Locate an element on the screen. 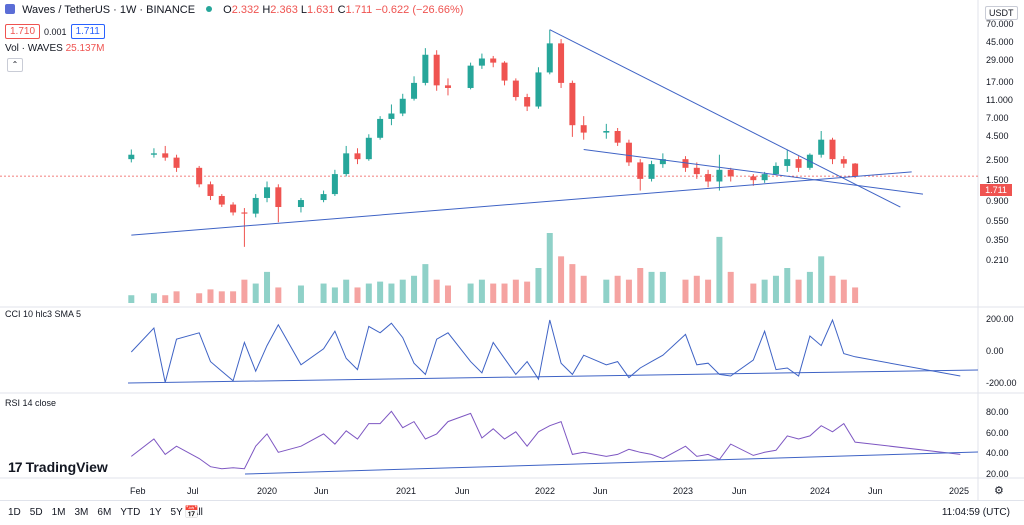 This screenshot has height=525, width=1024. bid-ask-box: 1.710 0.001 1.711 is located at coordinates (55, 31).